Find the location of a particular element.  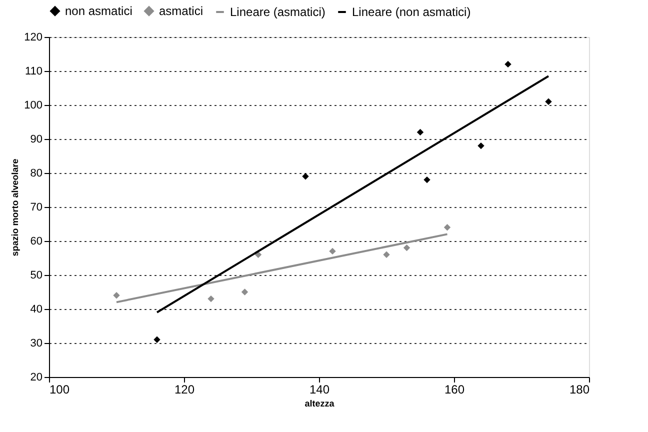

y-tick-label: 90 is located at coordinates (36, 140).